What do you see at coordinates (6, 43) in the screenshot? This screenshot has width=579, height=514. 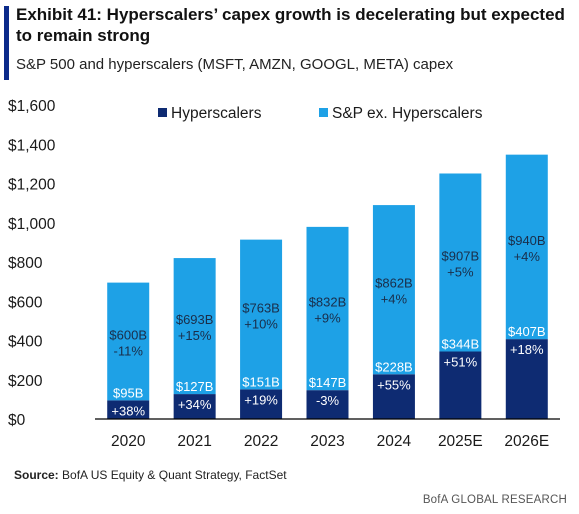 I see `title-accent-bar` at bounding box center [6, 43].